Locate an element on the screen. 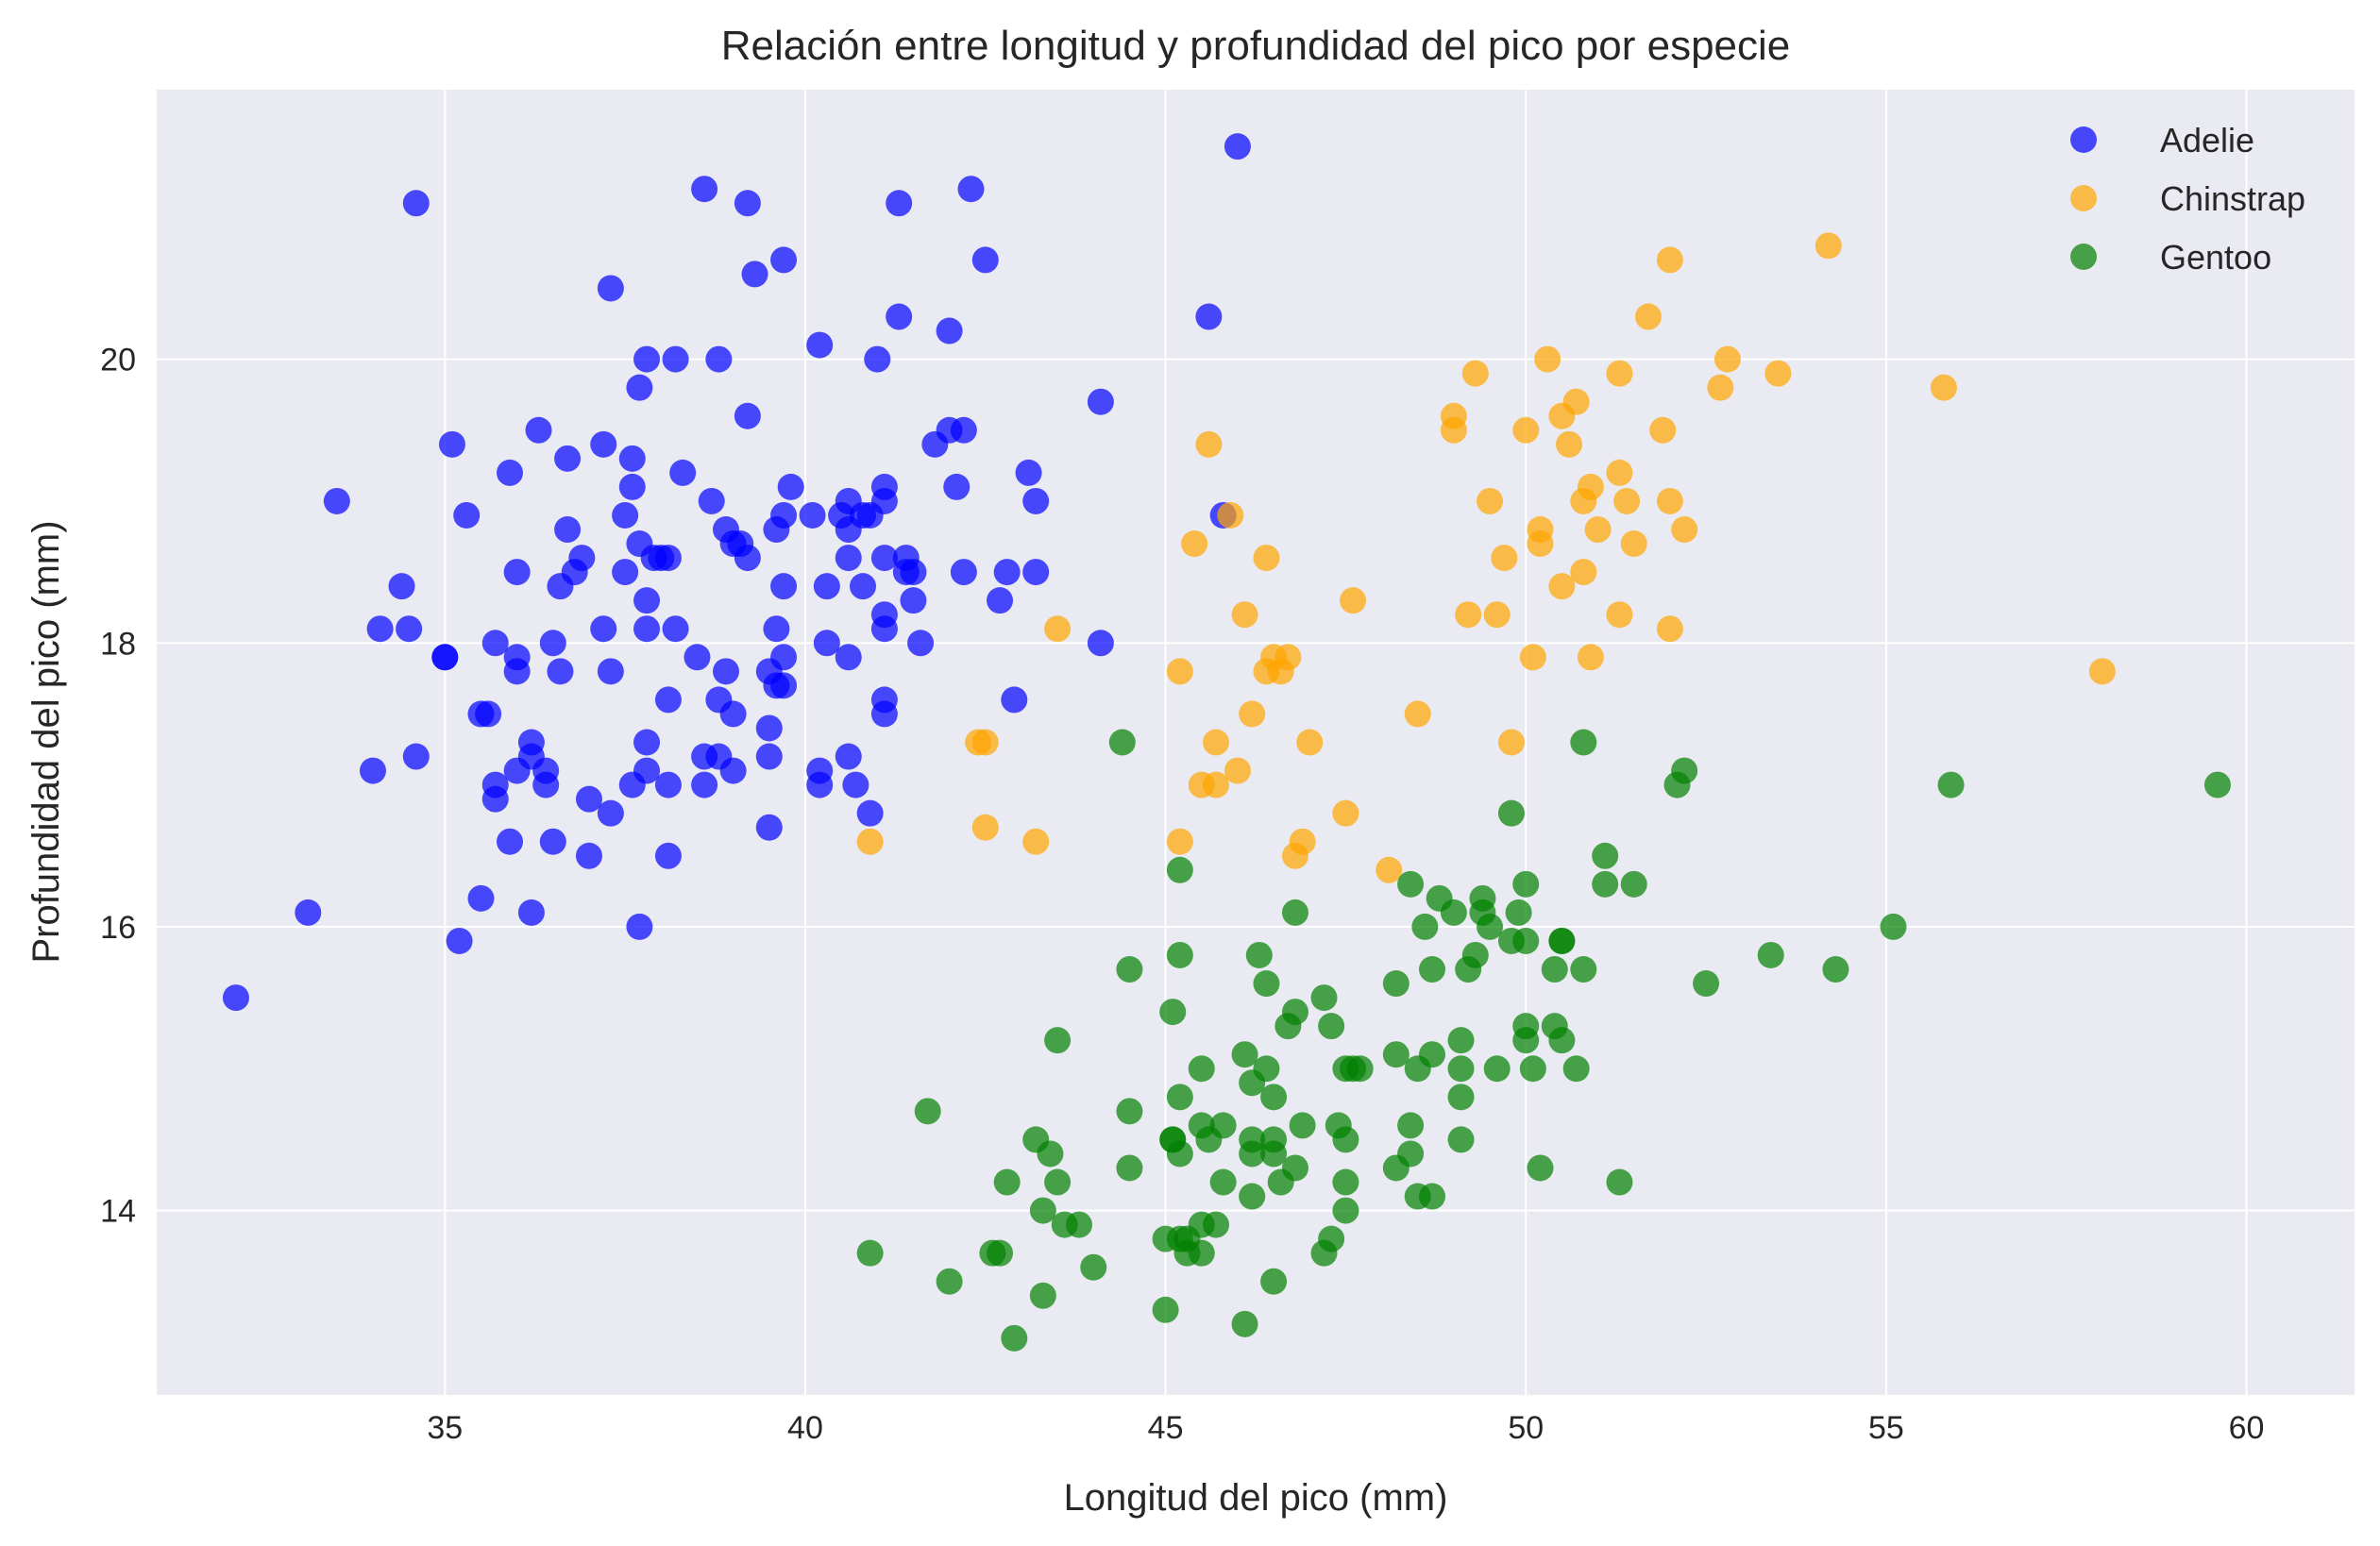 Image resolution: width=2380 pixels, height=1546 pixels. legend-marker-adelie is located at coordinates (2083, 139).